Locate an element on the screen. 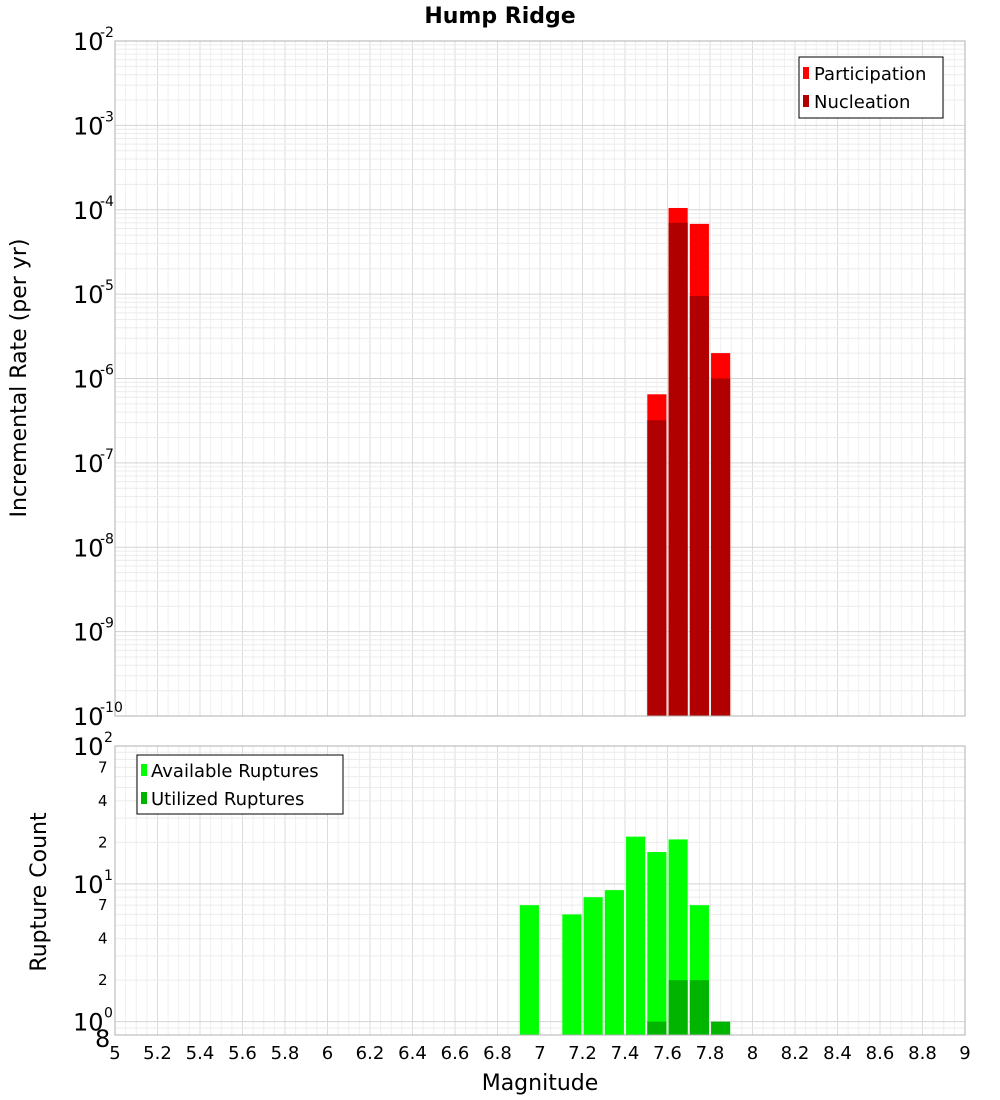 Image resolution: width=1000 pixels, height=1100 pixels. rate-y-tick-exponent: -10 is located at coordinates (111, 708).